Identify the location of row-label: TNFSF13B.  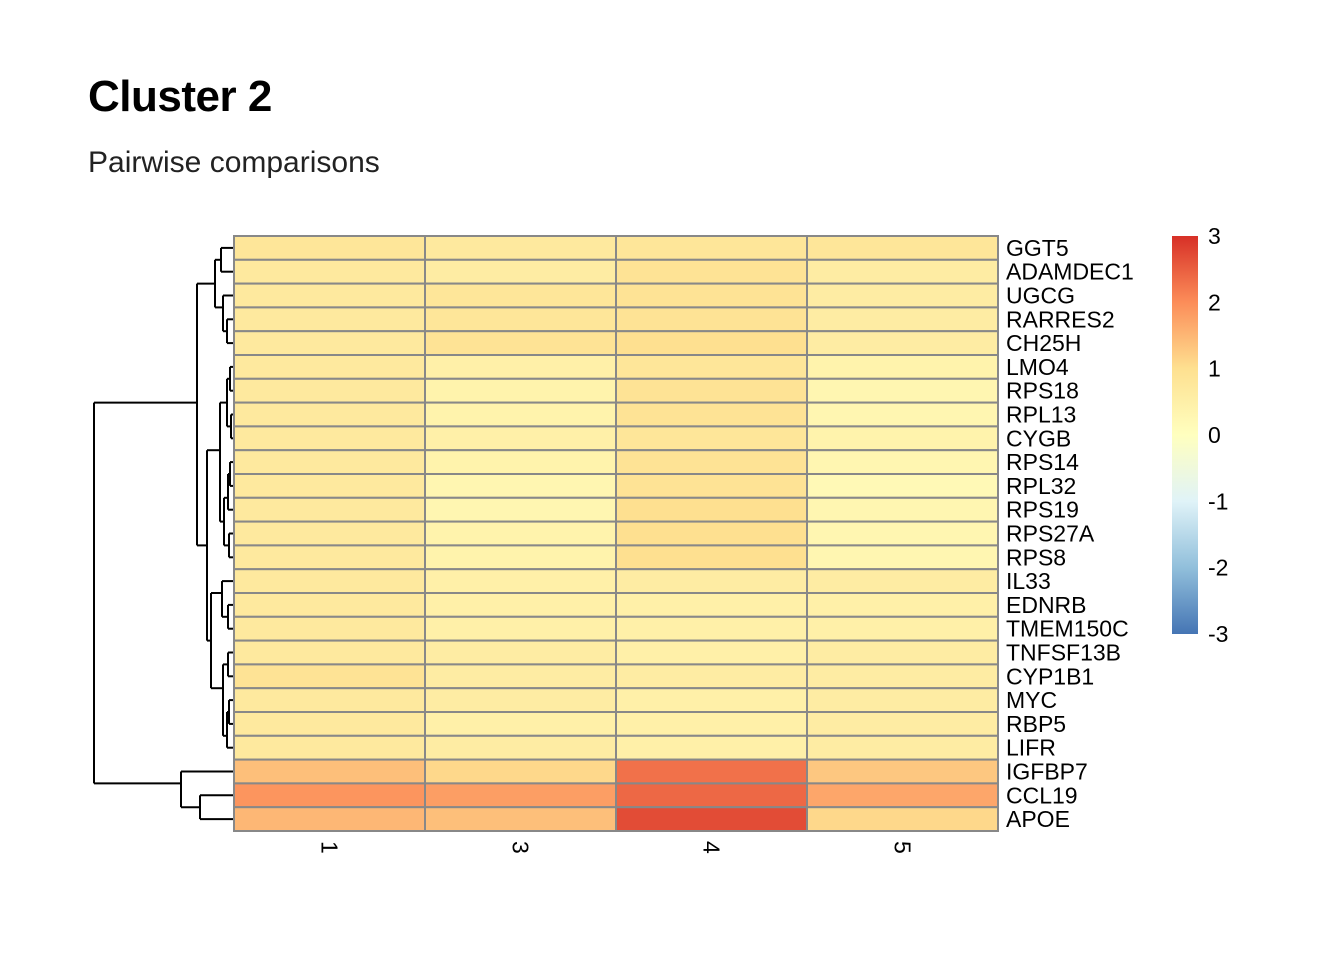
(1063, 653).